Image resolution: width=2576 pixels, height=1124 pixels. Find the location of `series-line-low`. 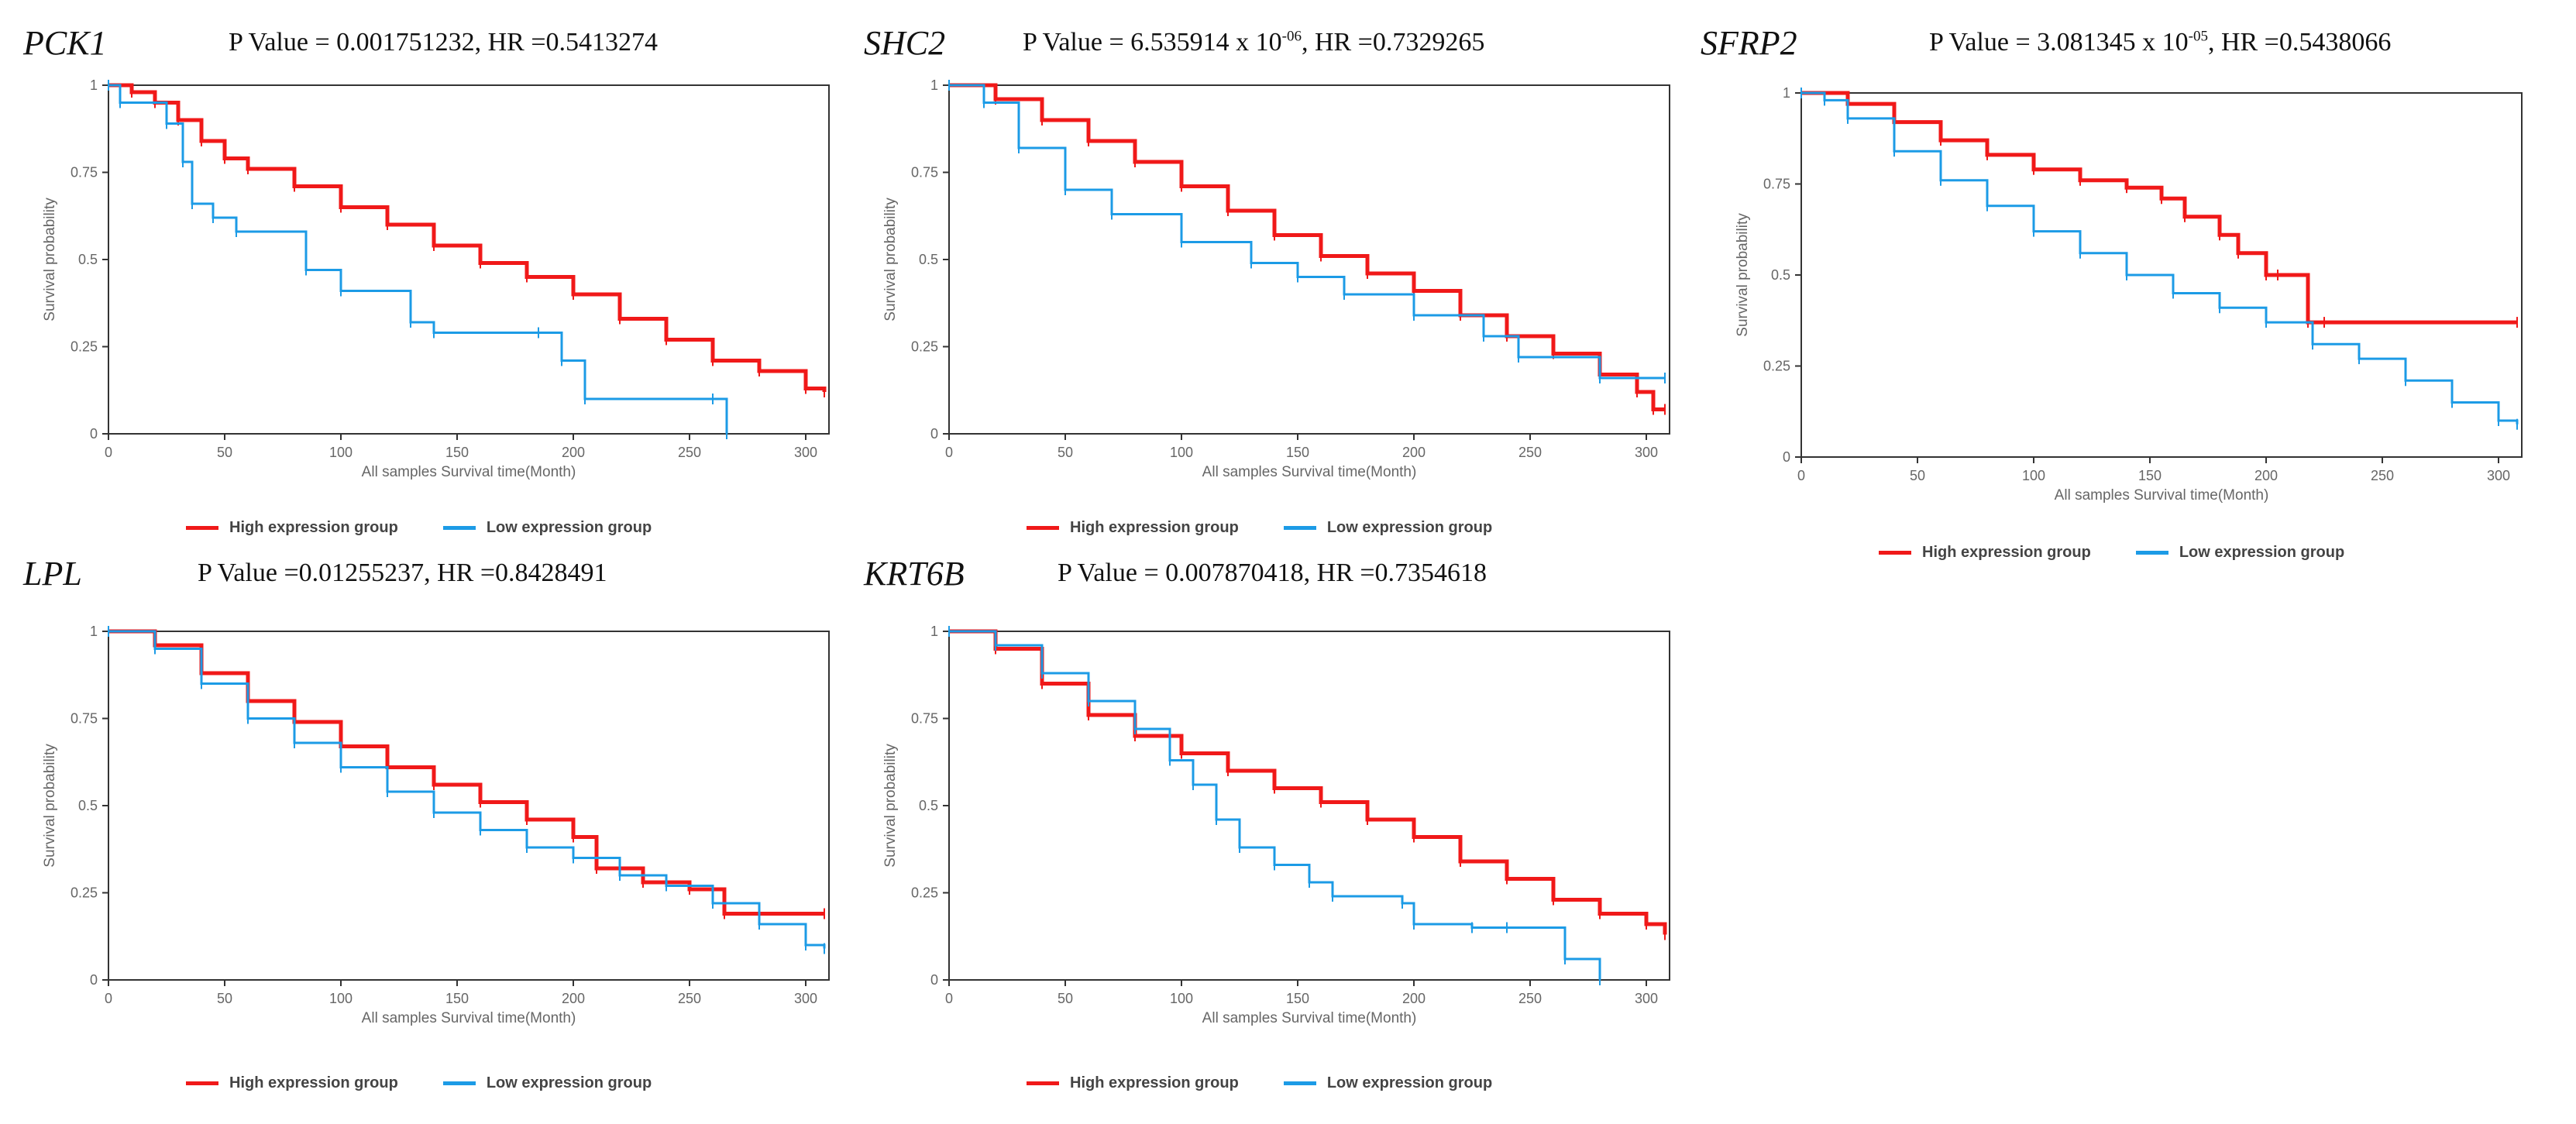

series-line-low is located at coordinates (467, 789).